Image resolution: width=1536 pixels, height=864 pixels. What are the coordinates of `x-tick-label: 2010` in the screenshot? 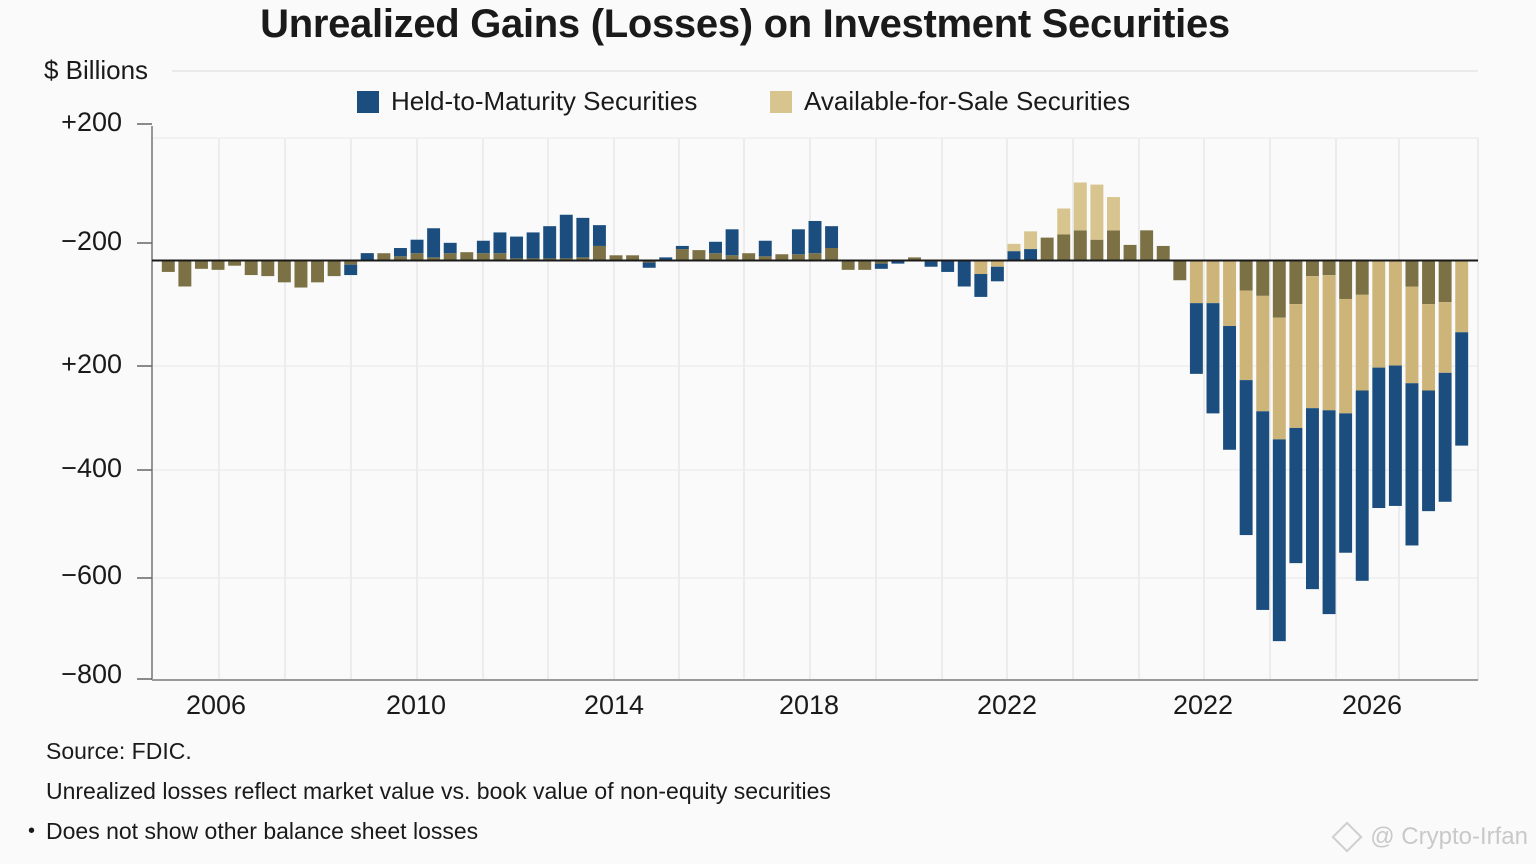 It's located at (416, 705).